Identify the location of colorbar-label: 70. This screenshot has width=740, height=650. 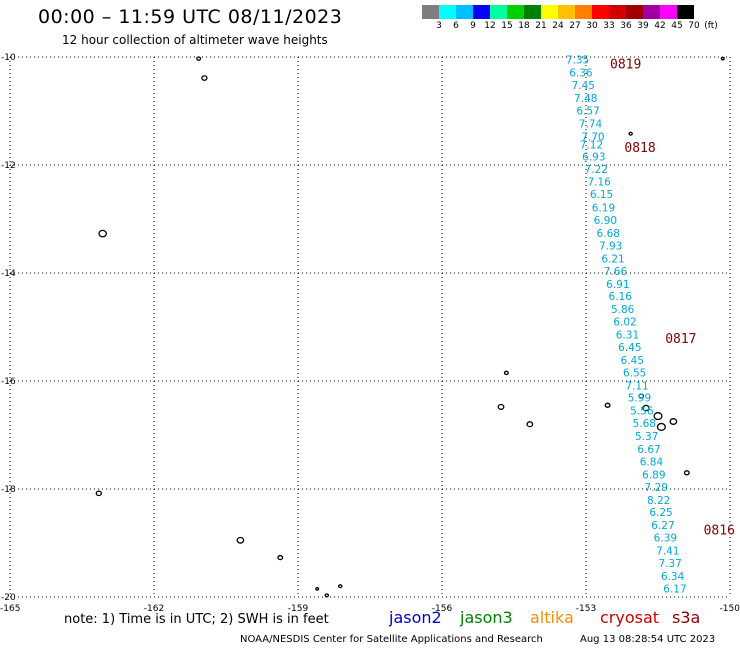
(694, 26).